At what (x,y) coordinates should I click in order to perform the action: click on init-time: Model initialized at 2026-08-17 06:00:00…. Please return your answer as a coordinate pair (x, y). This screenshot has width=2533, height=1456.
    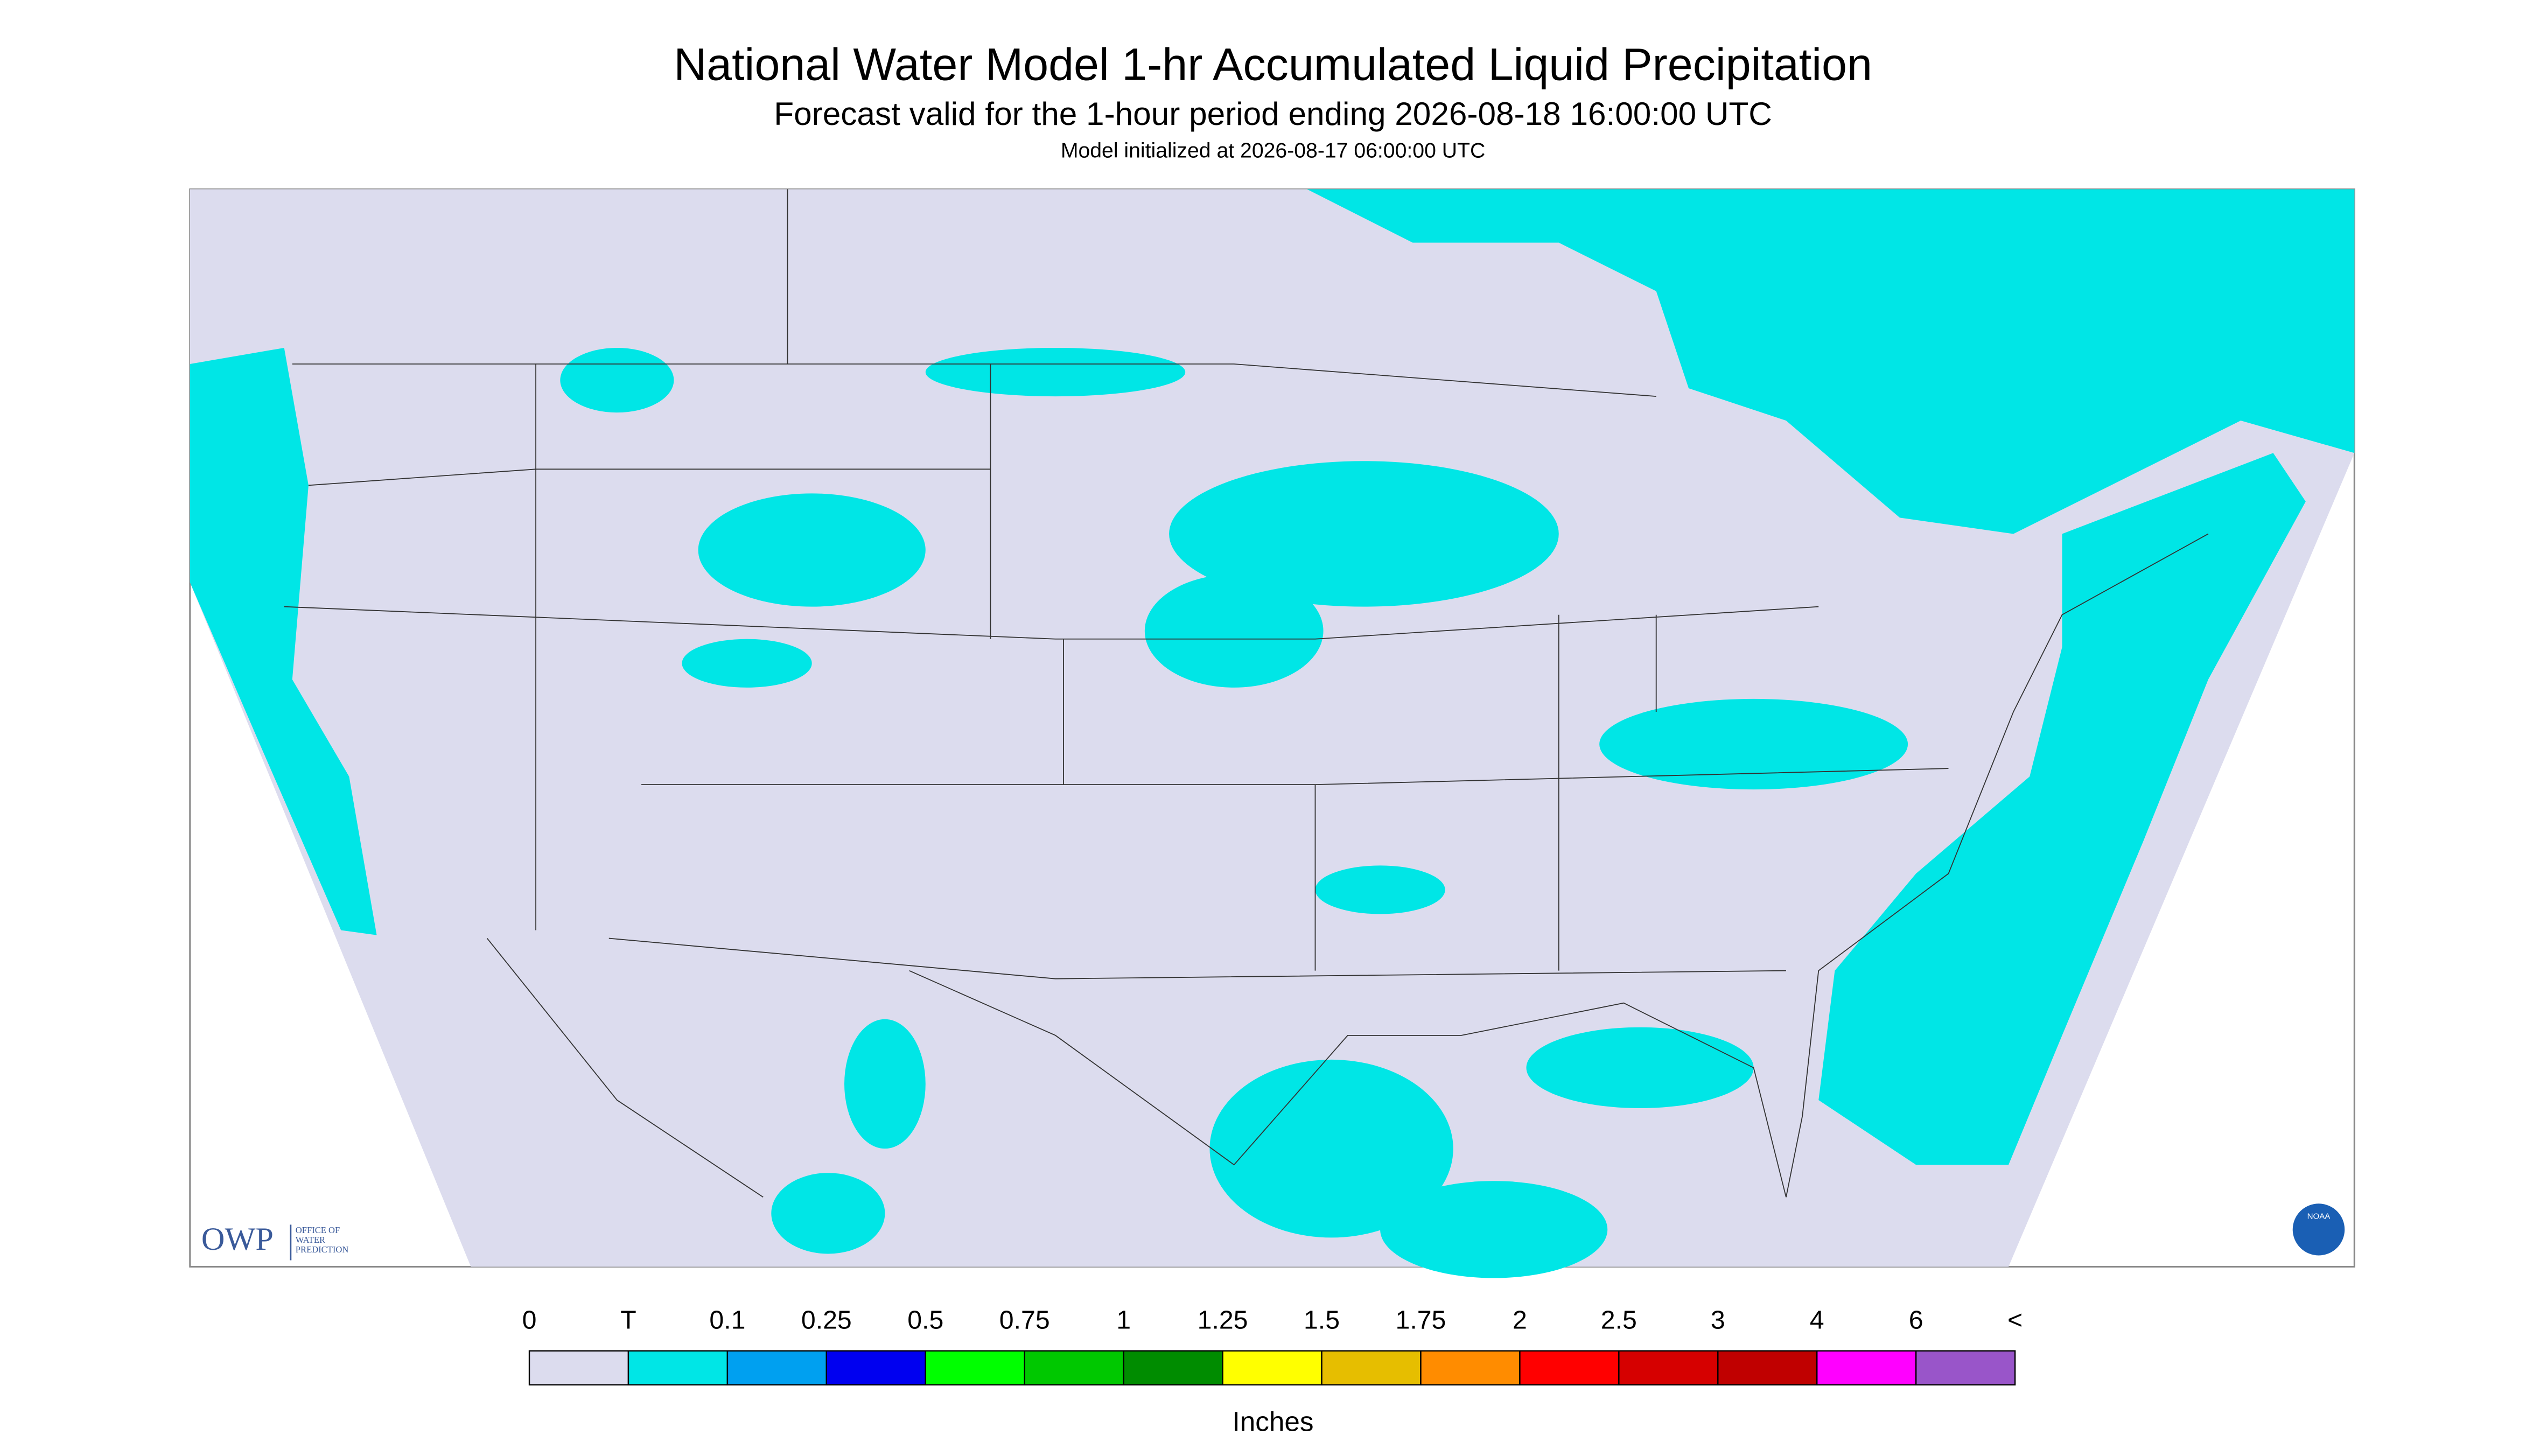
    Looking at the image, I should click on (1273, 151).